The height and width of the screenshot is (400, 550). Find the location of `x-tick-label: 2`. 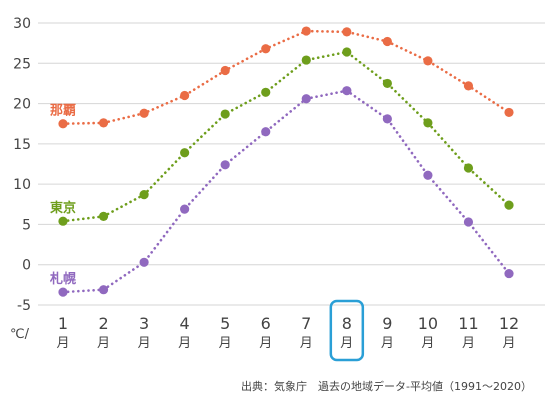

x-tick-label: 2 is located at coordinates (103, 323).